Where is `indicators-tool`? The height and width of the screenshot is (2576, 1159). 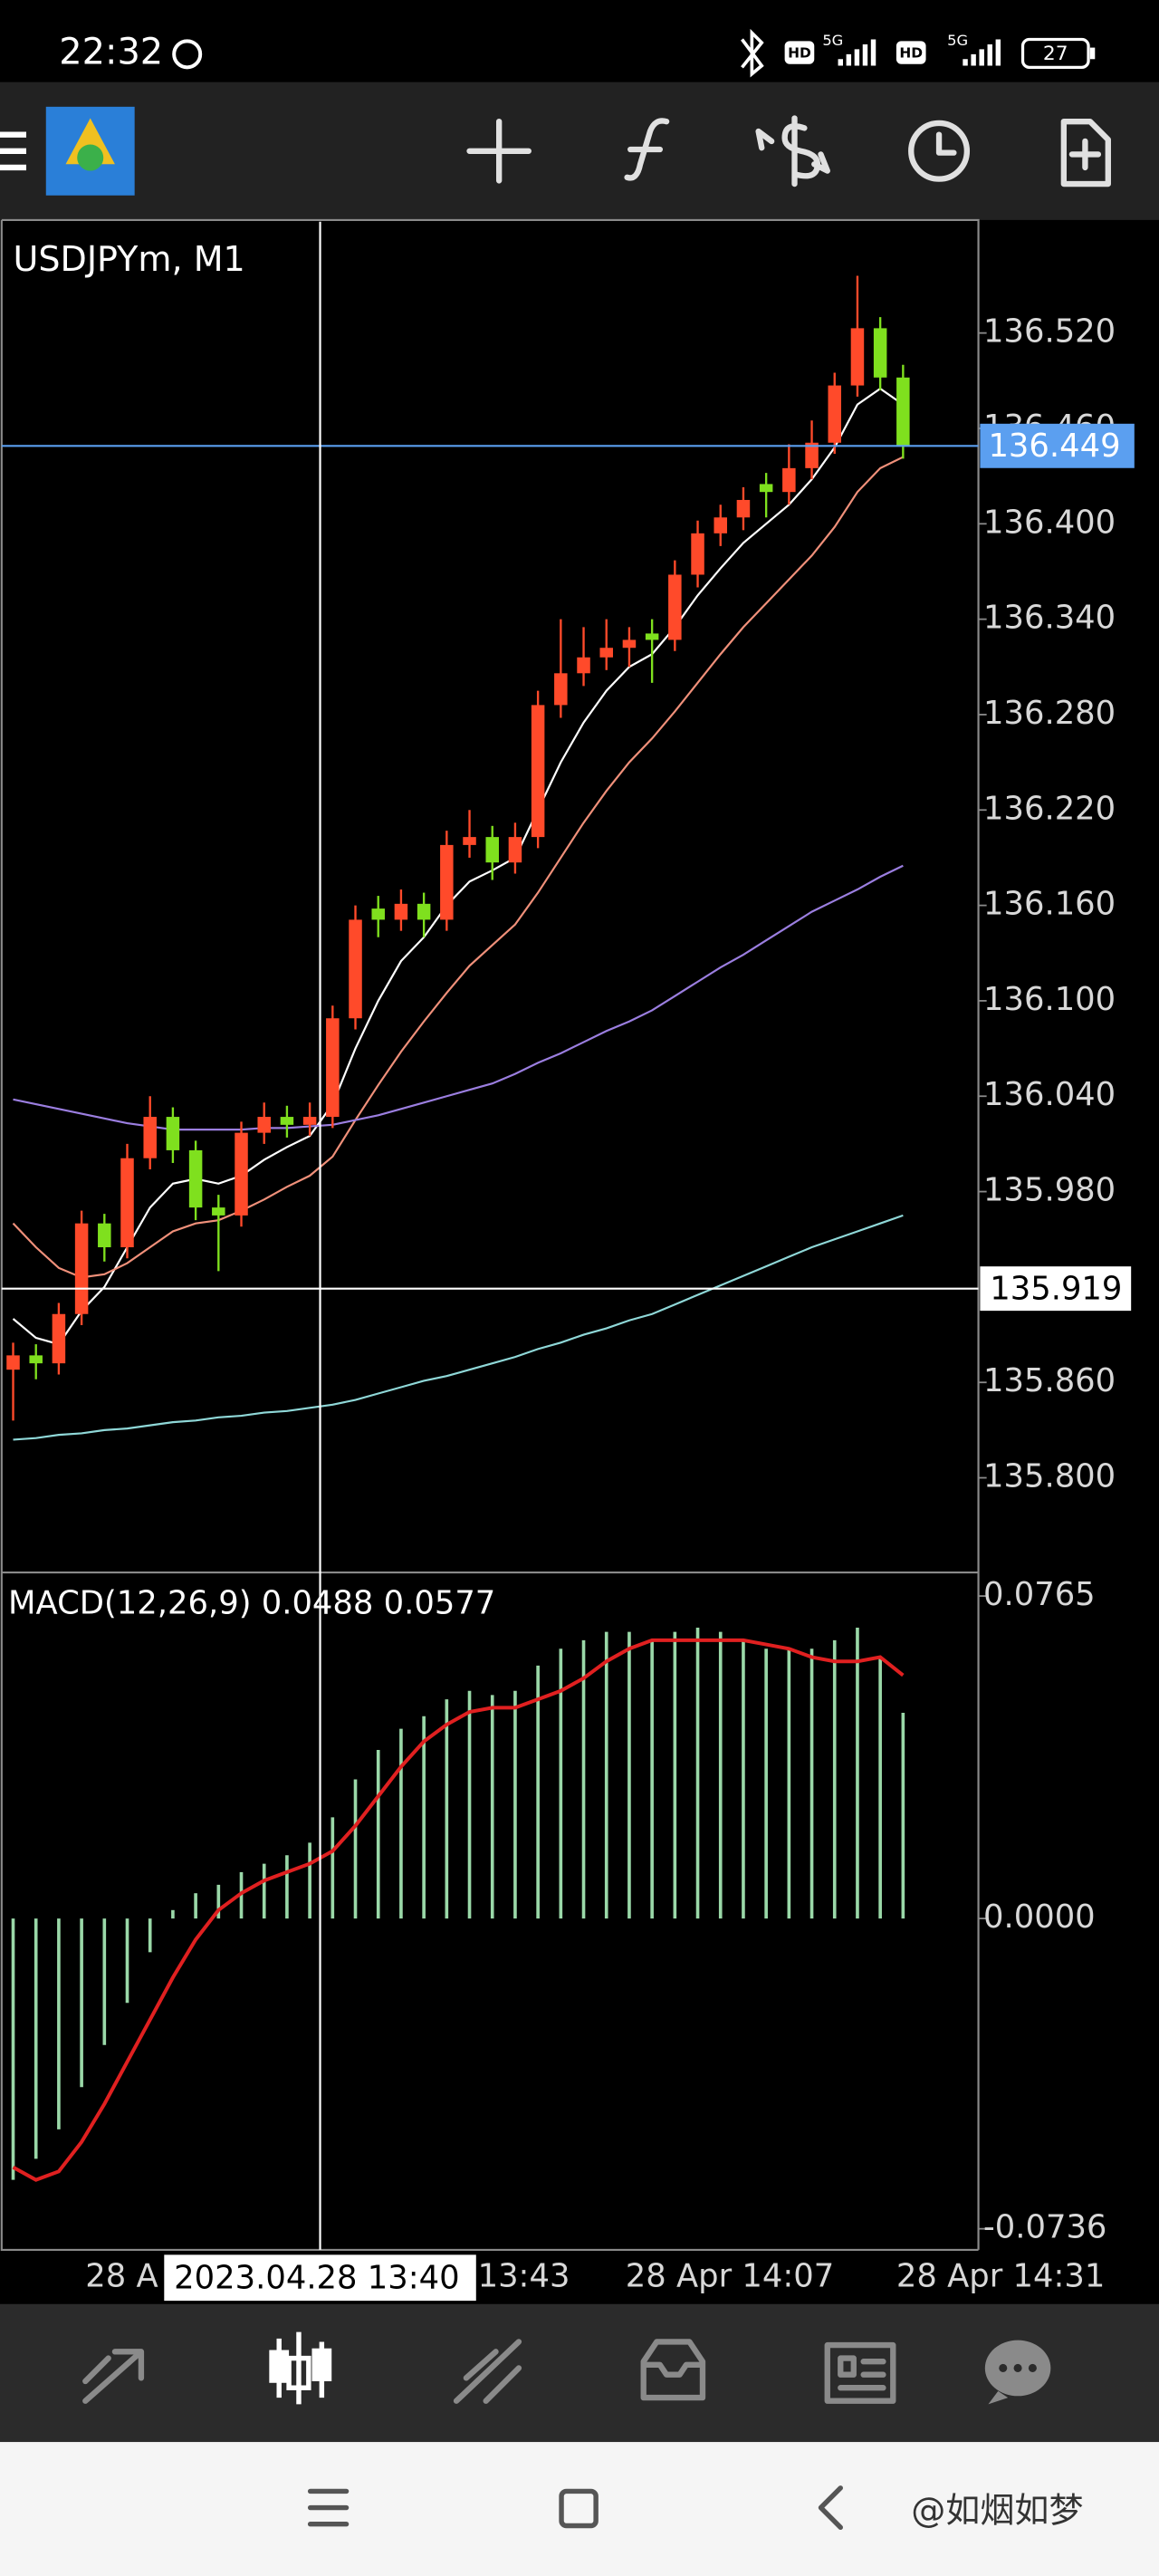 indicators-tool is located at coordinates (647, 149).